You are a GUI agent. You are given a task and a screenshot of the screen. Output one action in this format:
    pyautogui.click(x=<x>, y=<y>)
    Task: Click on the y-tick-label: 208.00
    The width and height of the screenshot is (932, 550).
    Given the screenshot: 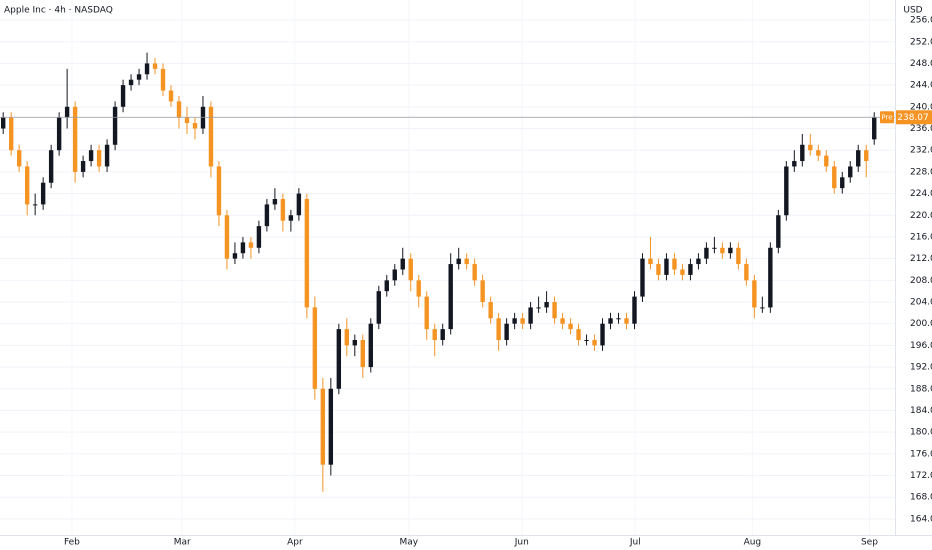 What is the action you would take?
    pyautogui.click(x=921, y=281)
    